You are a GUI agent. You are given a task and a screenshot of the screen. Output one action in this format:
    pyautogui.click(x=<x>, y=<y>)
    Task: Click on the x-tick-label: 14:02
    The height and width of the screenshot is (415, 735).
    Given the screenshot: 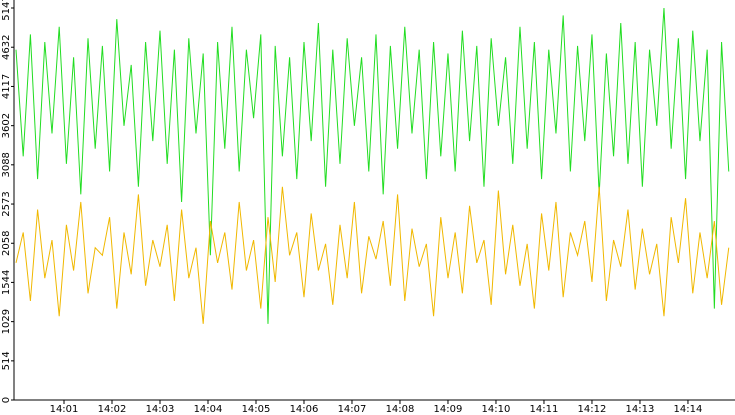 What is the action you would take?
    pyautogui.click(x=112, y=409)
    